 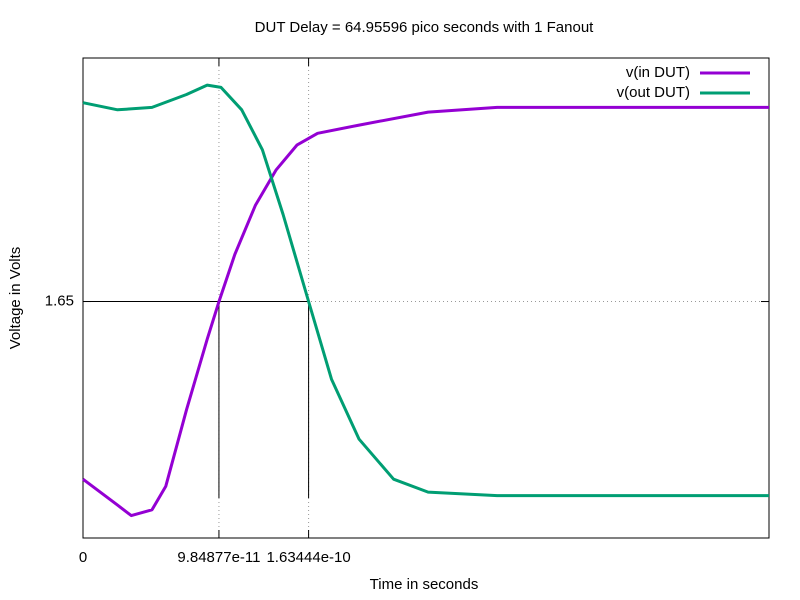 I want to click on y-axis-label: Voltage in Volts, so click(x=15, y=298).